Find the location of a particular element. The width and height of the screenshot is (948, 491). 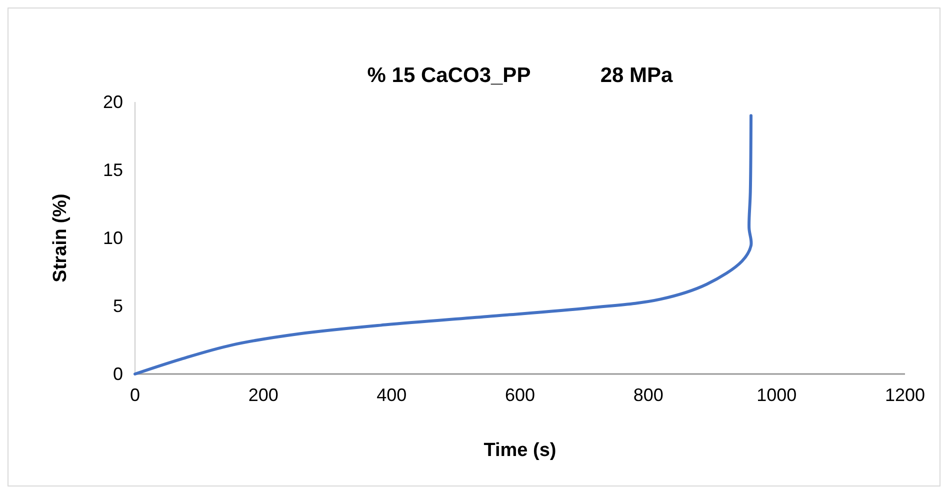

x-tick-label: 200 is located at coordinates (263, 394).